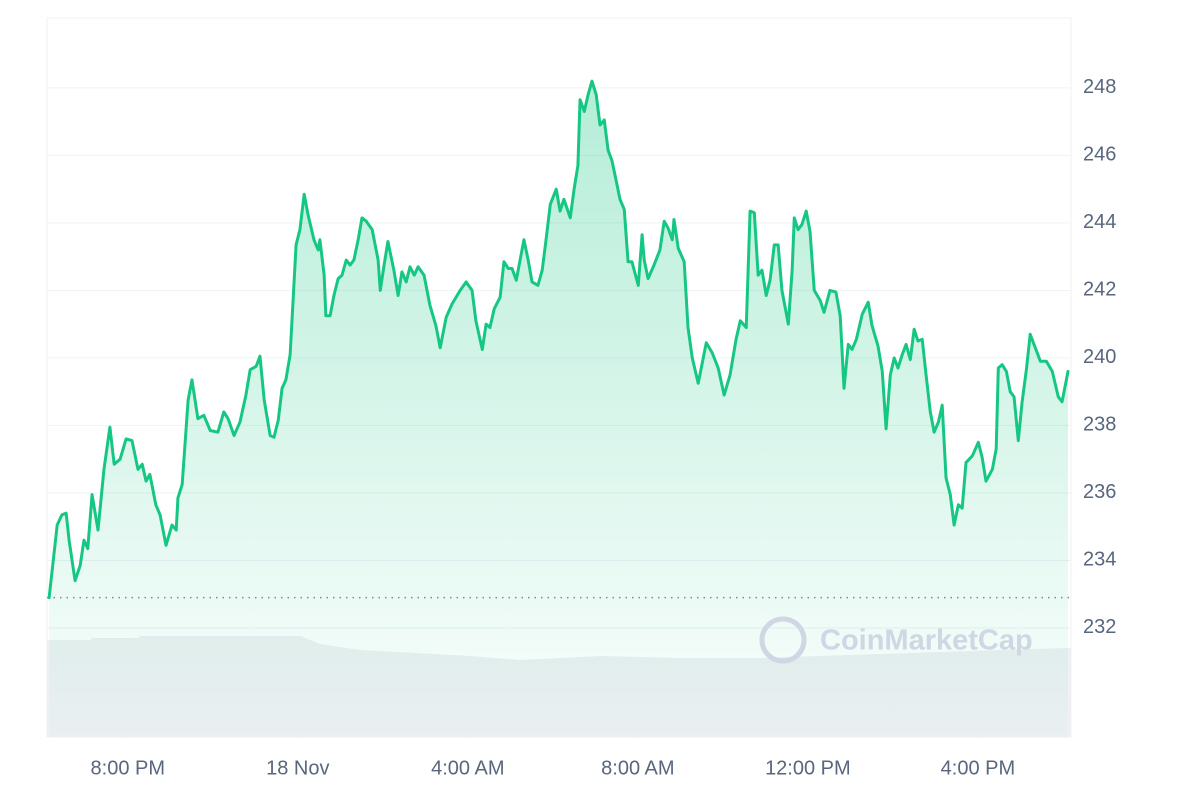 Image resolution: width=1200 pixels, height=800 pixels. I want to click on watermark-logo, so click(783, 640).